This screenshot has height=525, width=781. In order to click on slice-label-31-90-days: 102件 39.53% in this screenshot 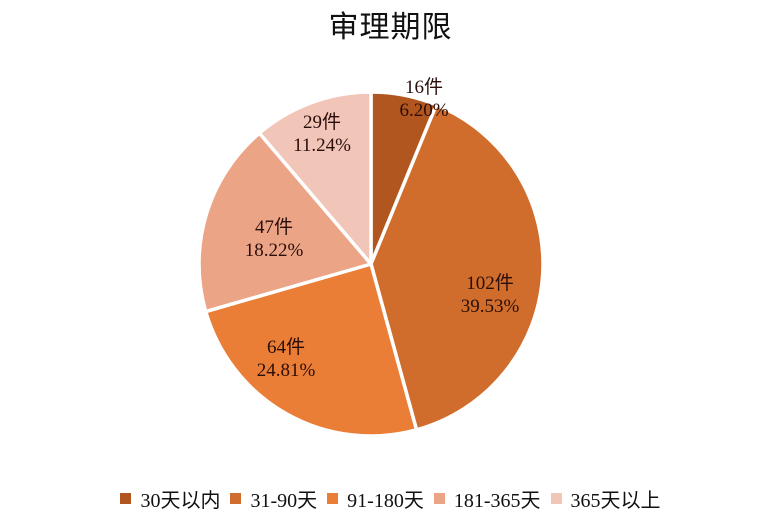, I will do `click(490, 295)`.